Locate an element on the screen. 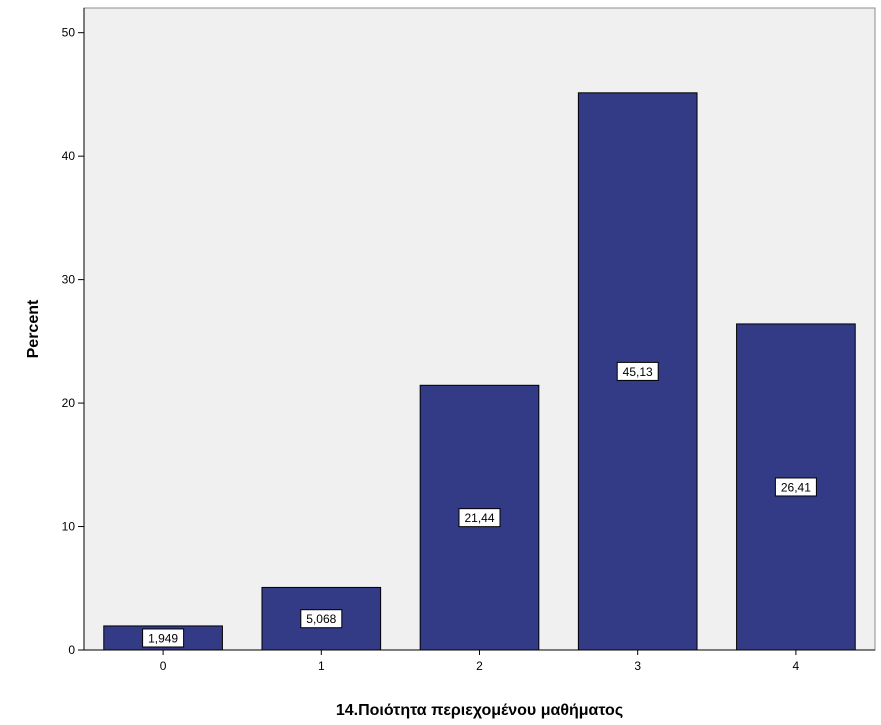 Image resolution: width=881 pixels, height=725 pixels. y-tick-label: 50 is located at coordinates (69, 33).